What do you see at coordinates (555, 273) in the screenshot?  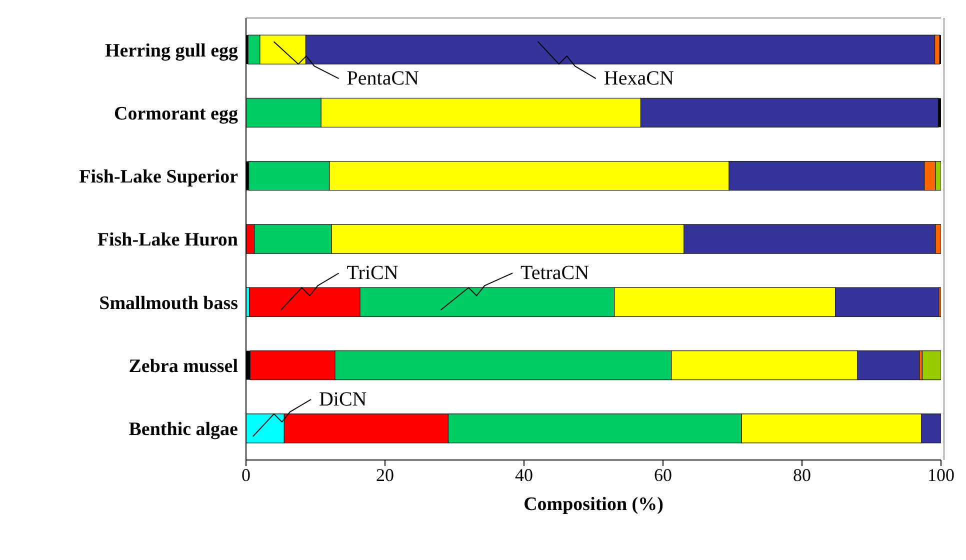 I see `series-label: TetraCN` at bounding box center [555, 273].